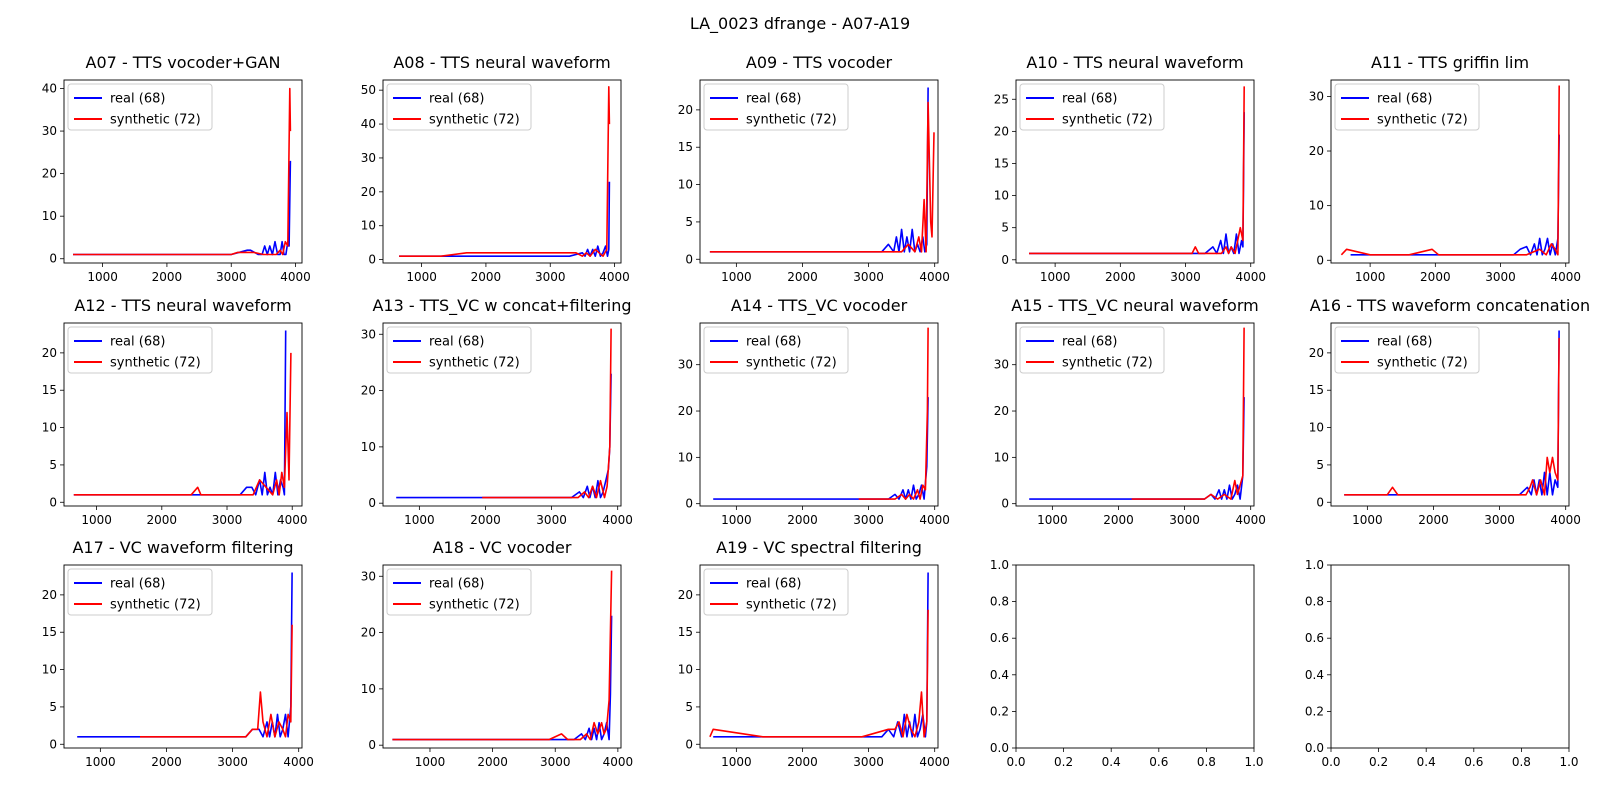 Image resolution: width=1600 pixels, height=800 pixels. What do you see at coordinates (1015, 762) in the screenshot?
I see `x-tick-label: 0.0` at bounding box center [1015, 762].